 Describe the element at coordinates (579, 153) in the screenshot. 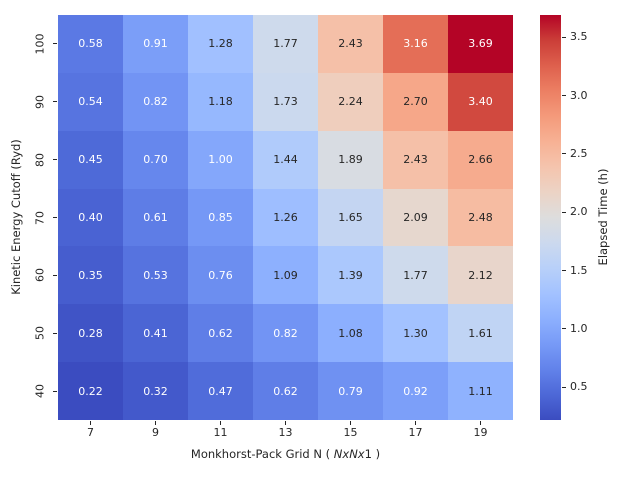

I see `colorbar-tick-label: 2.5` at that location.